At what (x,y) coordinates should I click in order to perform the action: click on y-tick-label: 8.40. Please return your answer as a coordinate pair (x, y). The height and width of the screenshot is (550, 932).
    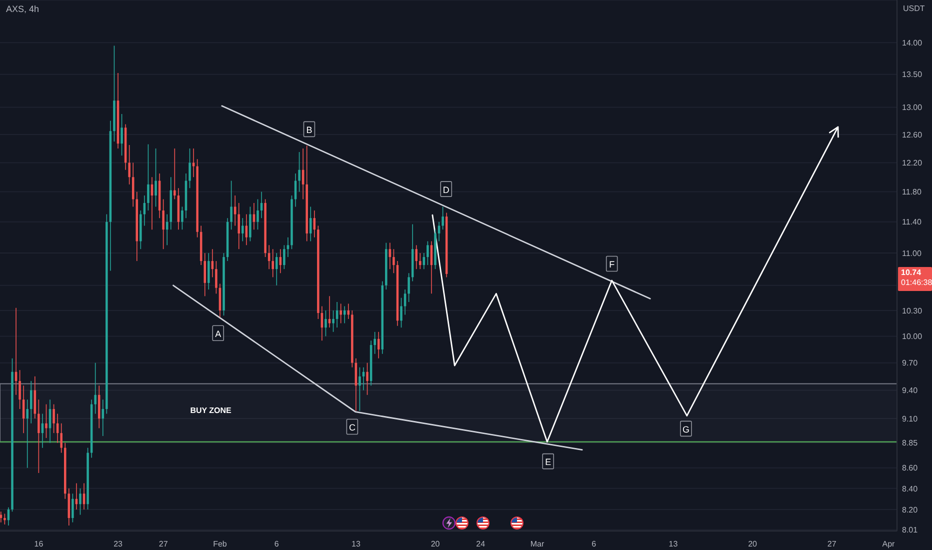
    Looking at the image, I should click on (910, 489).